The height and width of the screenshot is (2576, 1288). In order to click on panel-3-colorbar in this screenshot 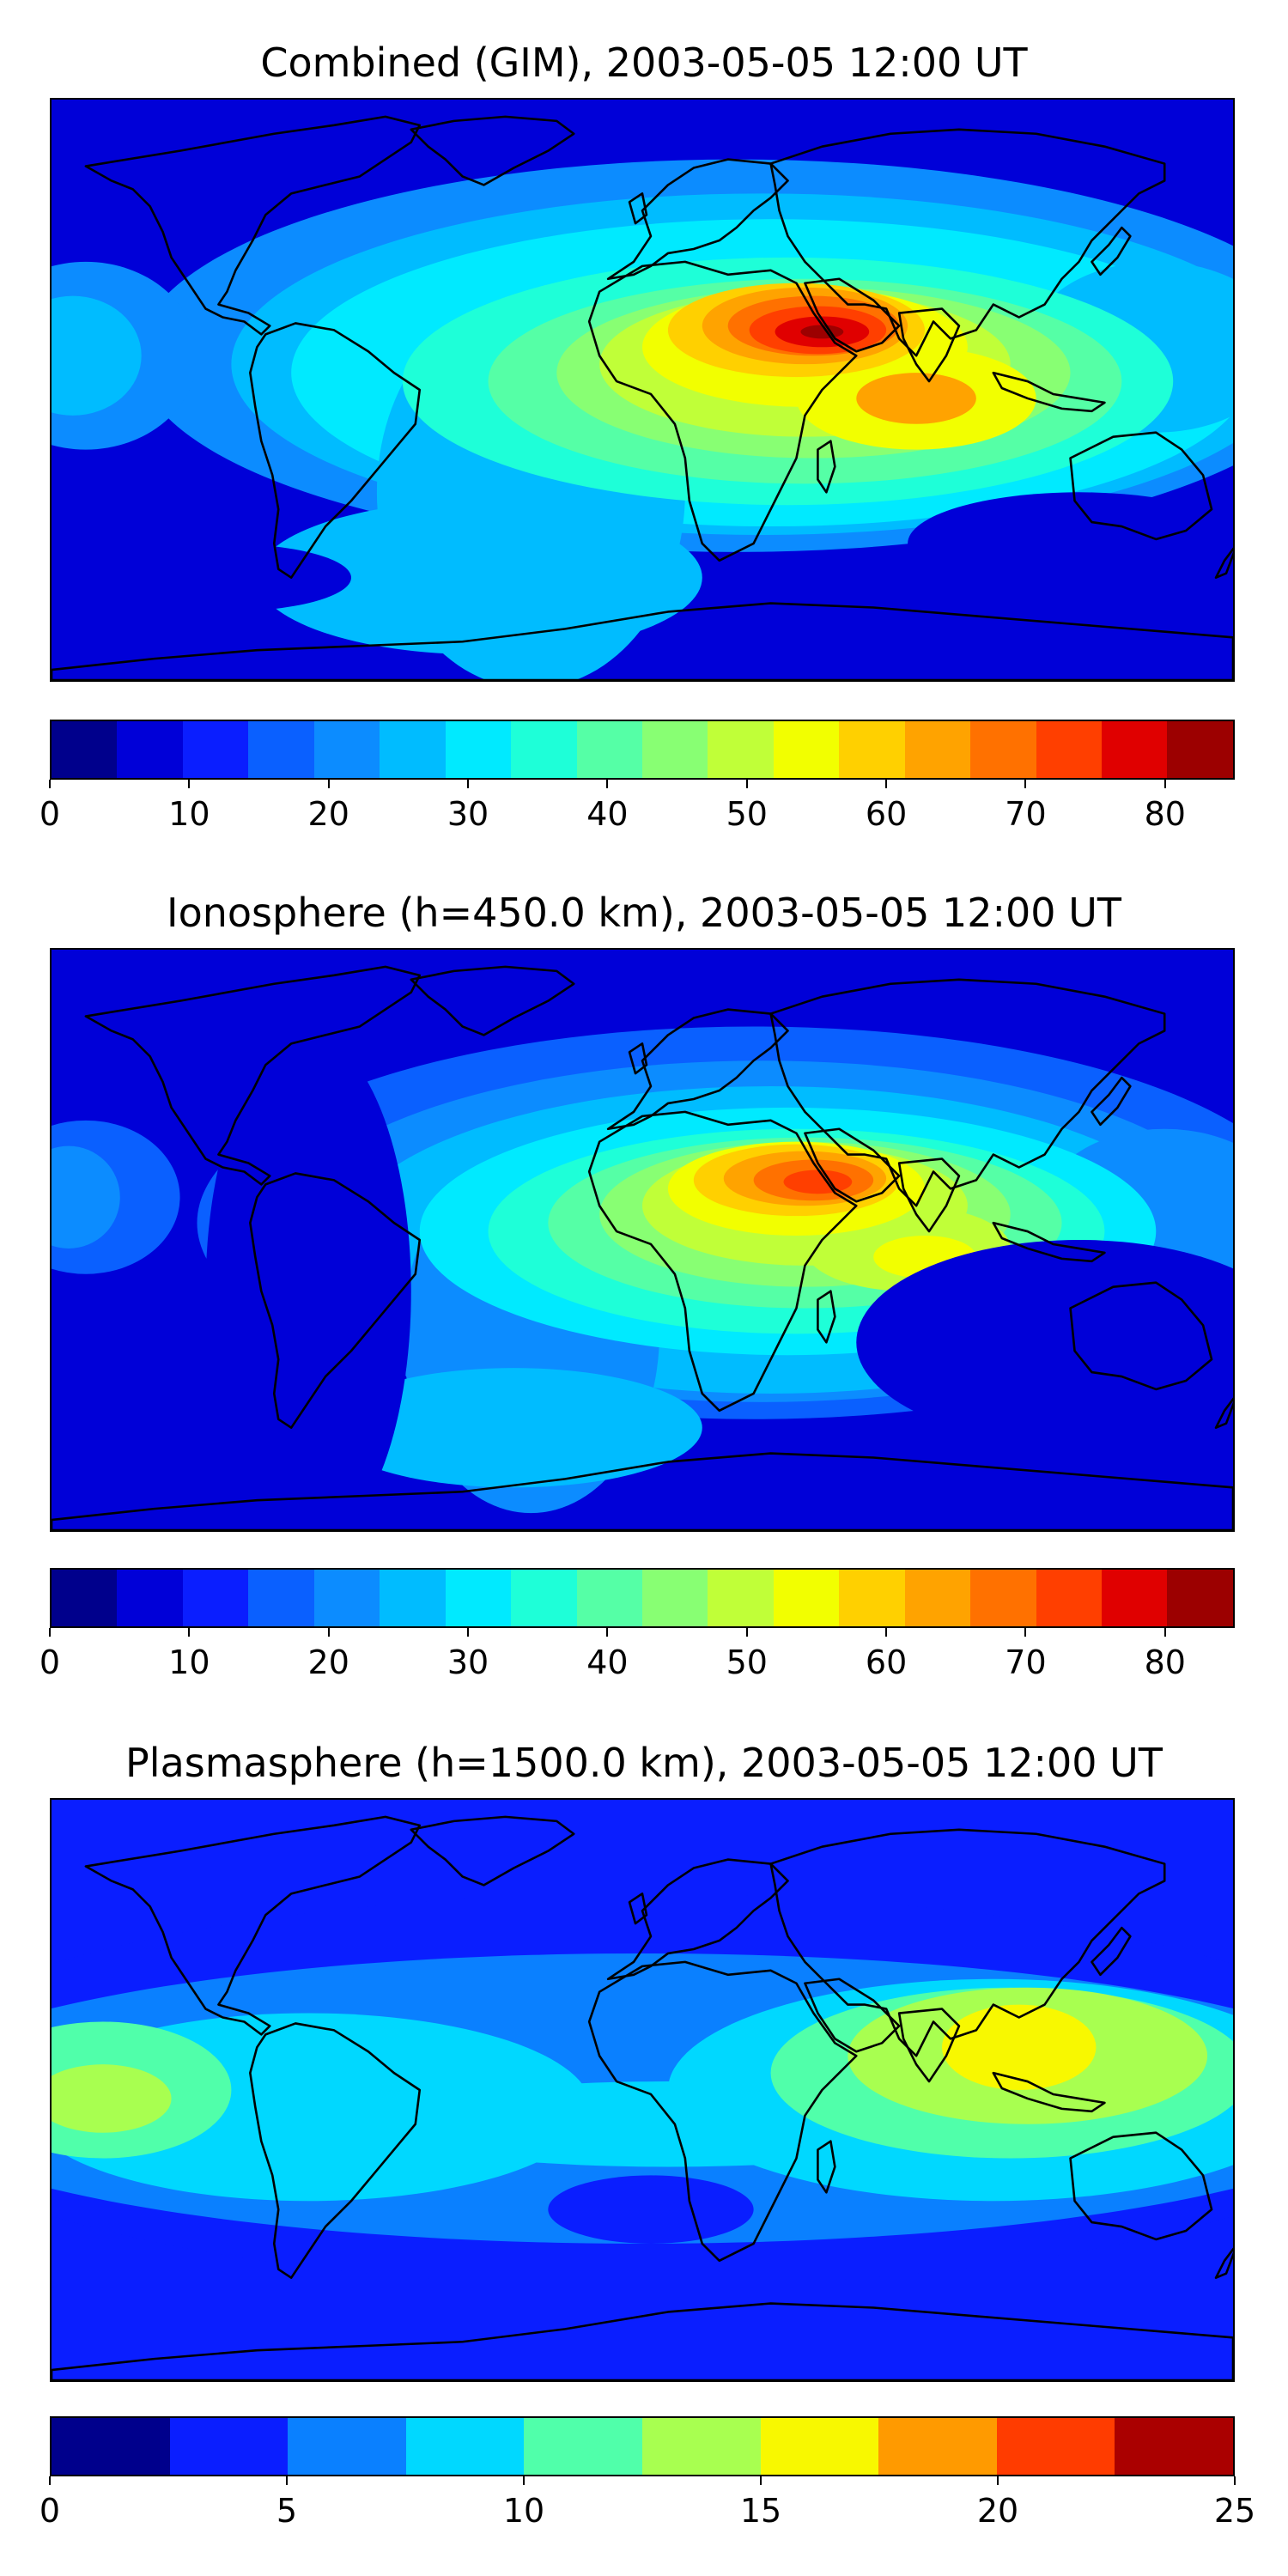, I will do `click(642, 2446)`.